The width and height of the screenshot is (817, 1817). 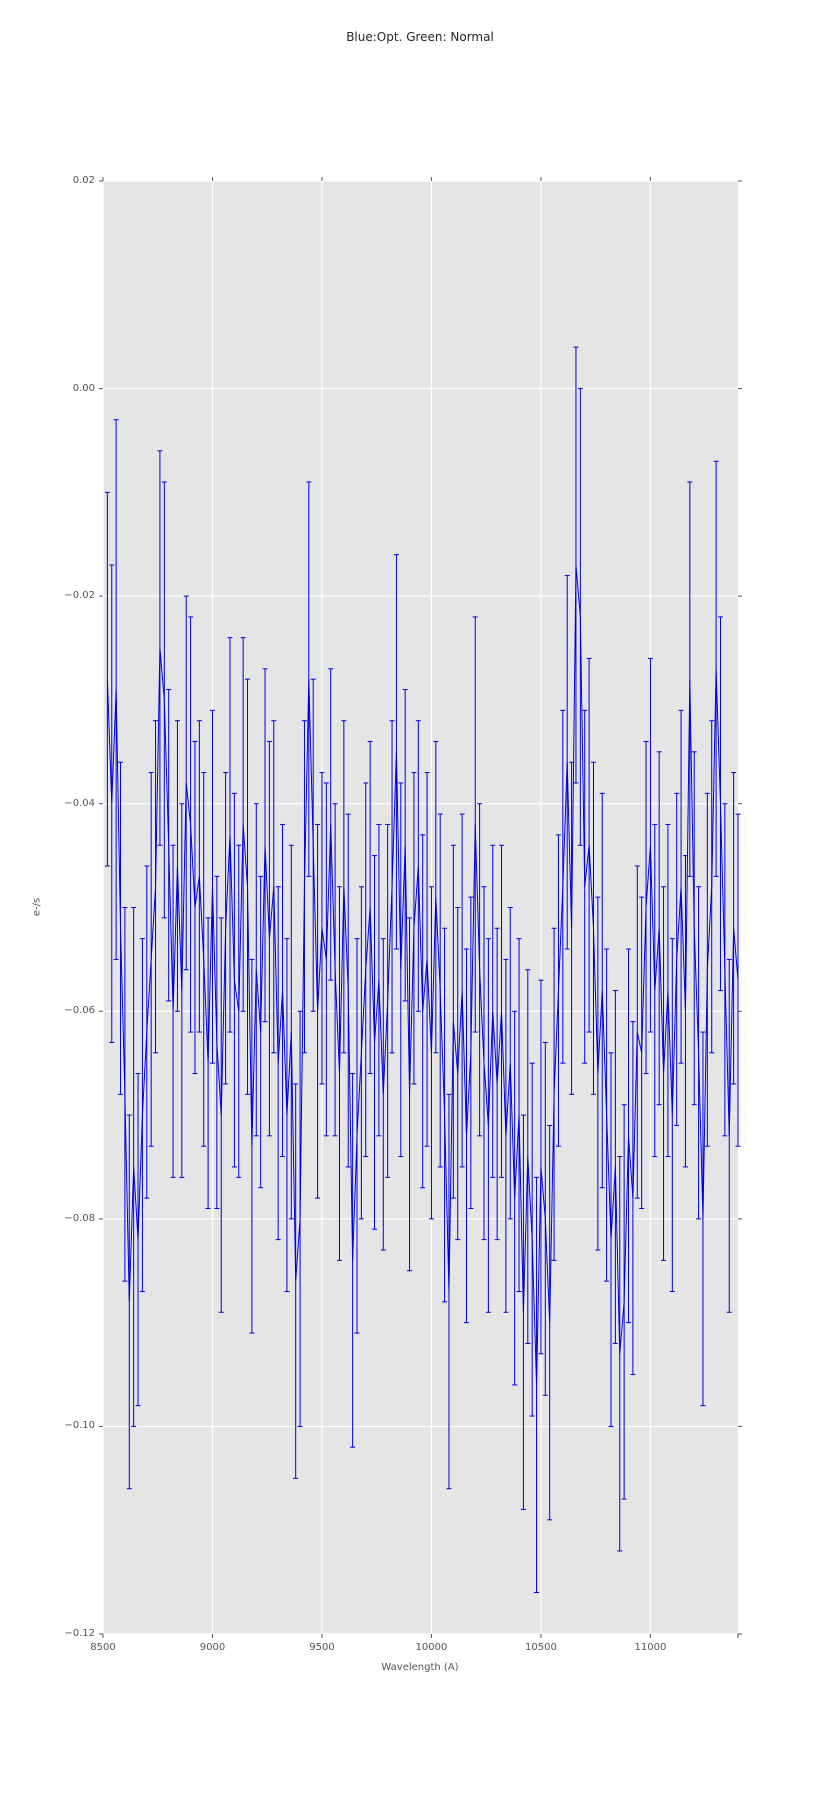 What do you see at coordinates (79, 1218) in the screenshot?
I see `y-tick-label: −0.08` at bounding box center [79, 1218].